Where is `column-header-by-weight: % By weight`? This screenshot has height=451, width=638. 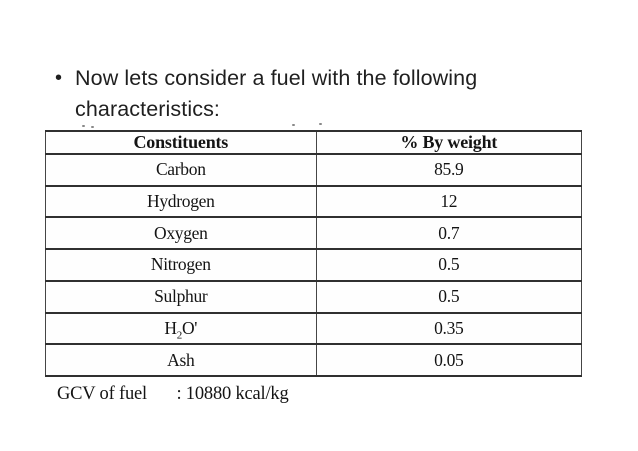
column-header-by-weight: % By weight is located at coordinates (449, 142).